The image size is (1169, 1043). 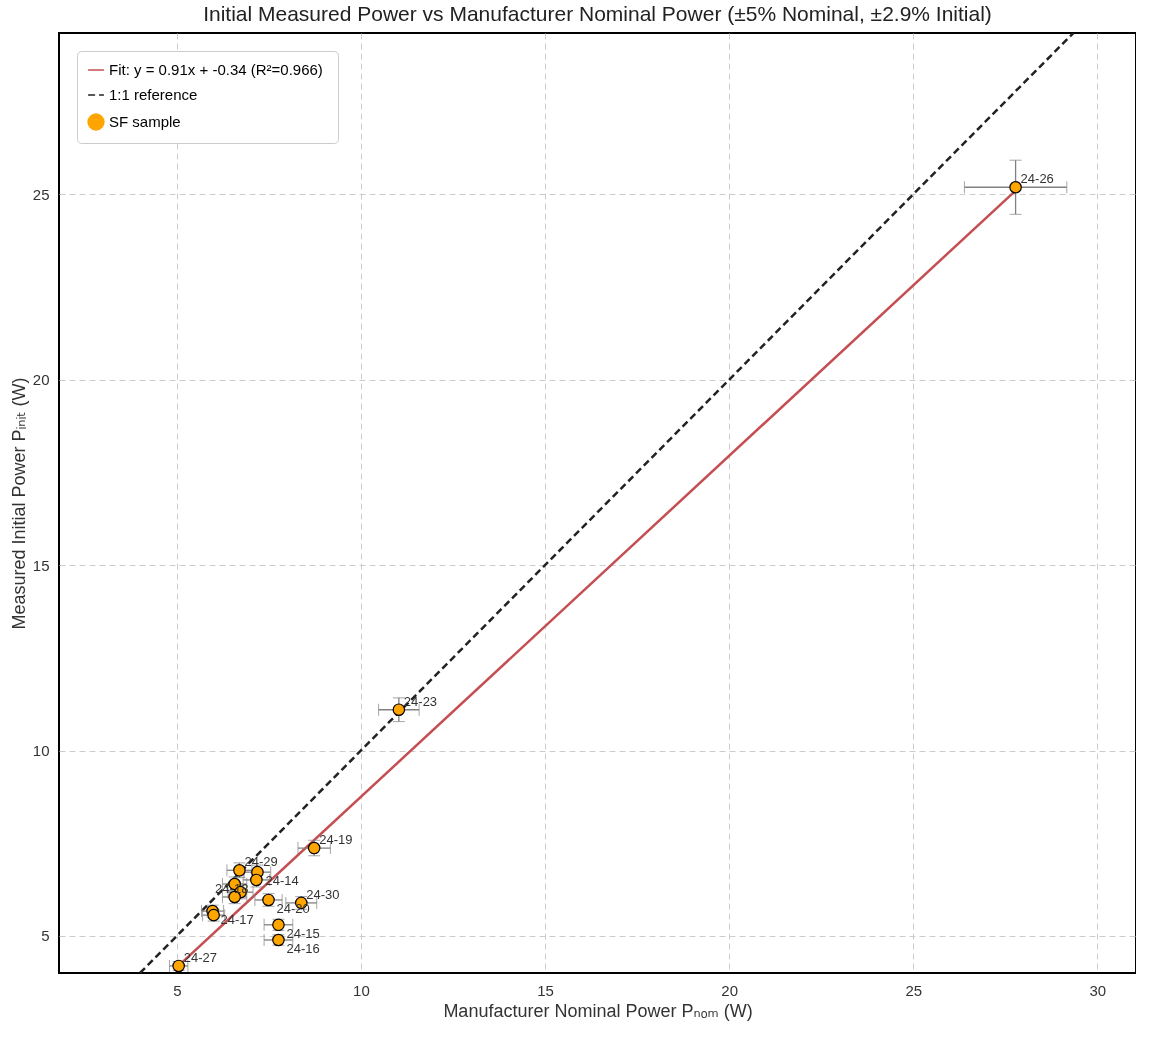 What do you see at coordinates (303, 933) in the screenshot?
I see `annotation: 24-15` at bounding box center [303, 933].